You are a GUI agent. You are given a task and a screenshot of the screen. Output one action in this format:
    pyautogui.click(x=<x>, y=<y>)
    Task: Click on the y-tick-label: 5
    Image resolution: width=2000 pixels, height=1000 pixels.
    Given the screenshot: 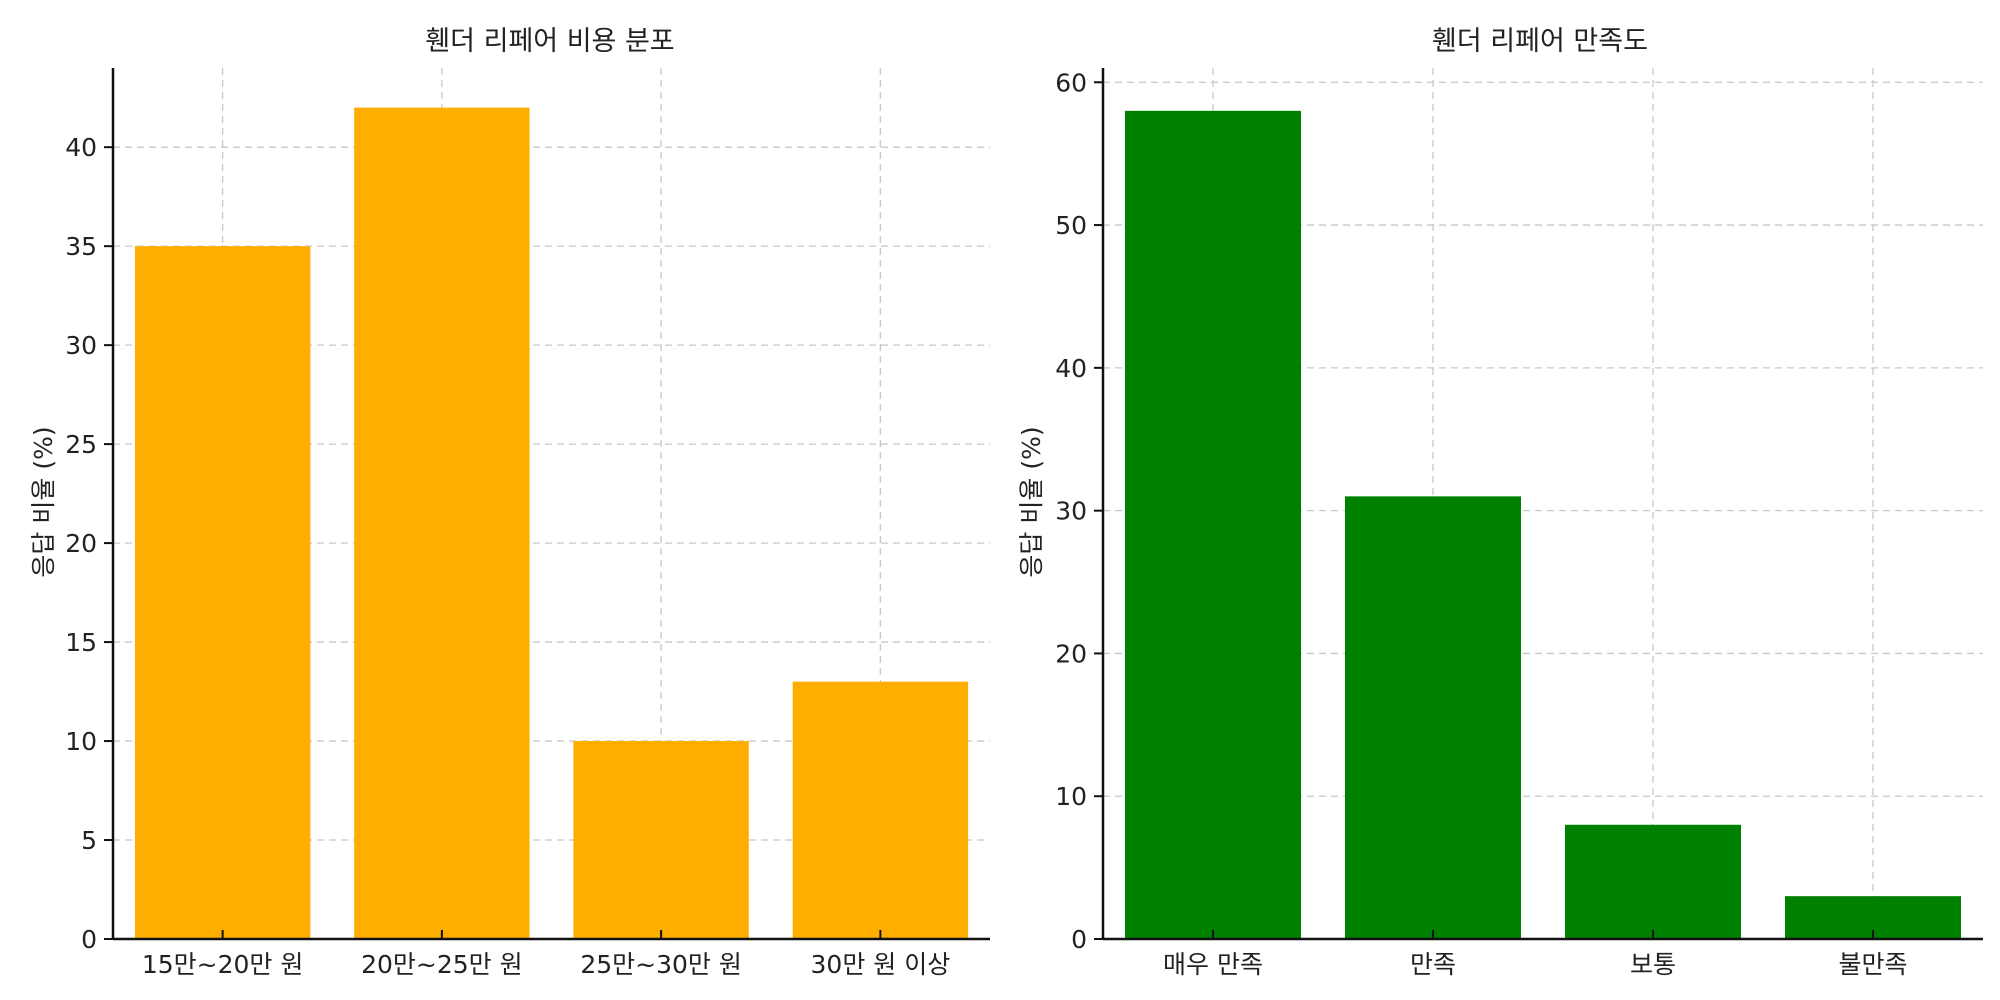 What is the action you would take?
    pyautogui.click(x=89, y=840)
    